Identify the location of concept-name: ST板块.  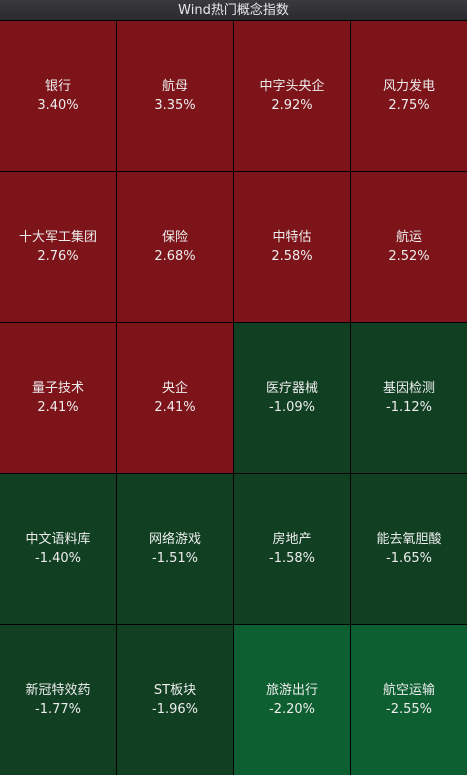
(175, 690).